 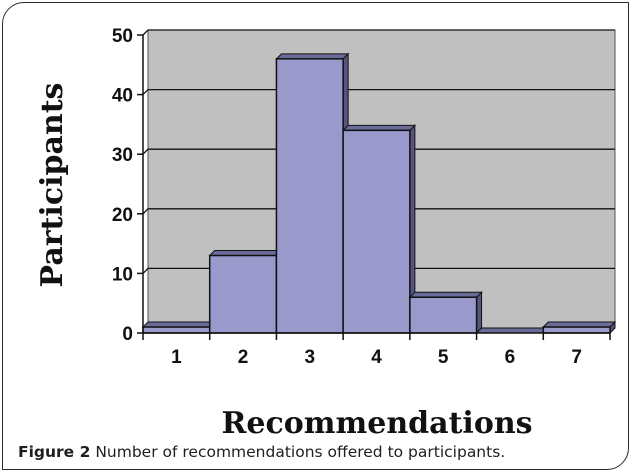 I want to click on y-tick-label: 20, so click(x=122, y=215).